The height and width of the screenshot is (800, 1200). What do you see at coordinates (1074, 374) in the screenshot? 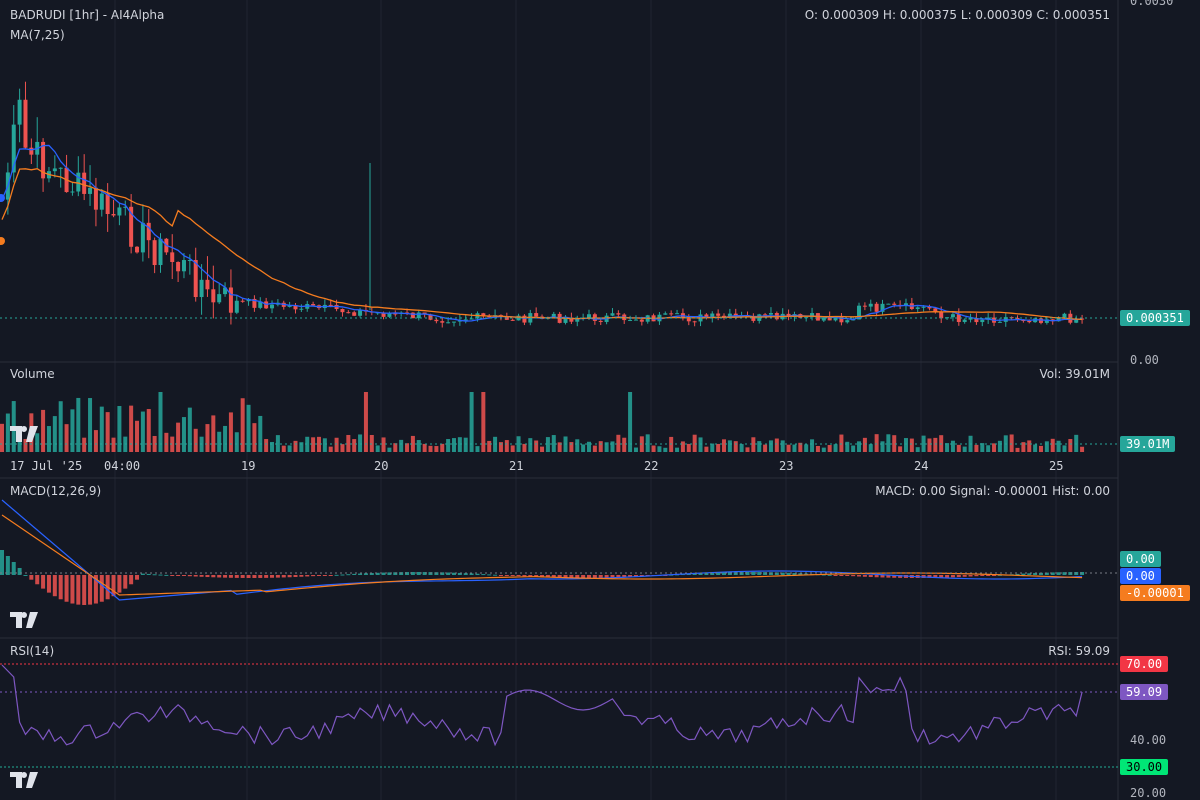
I see `volume-readout: Vol: 39.01M` at bounding box center [1074, 374].